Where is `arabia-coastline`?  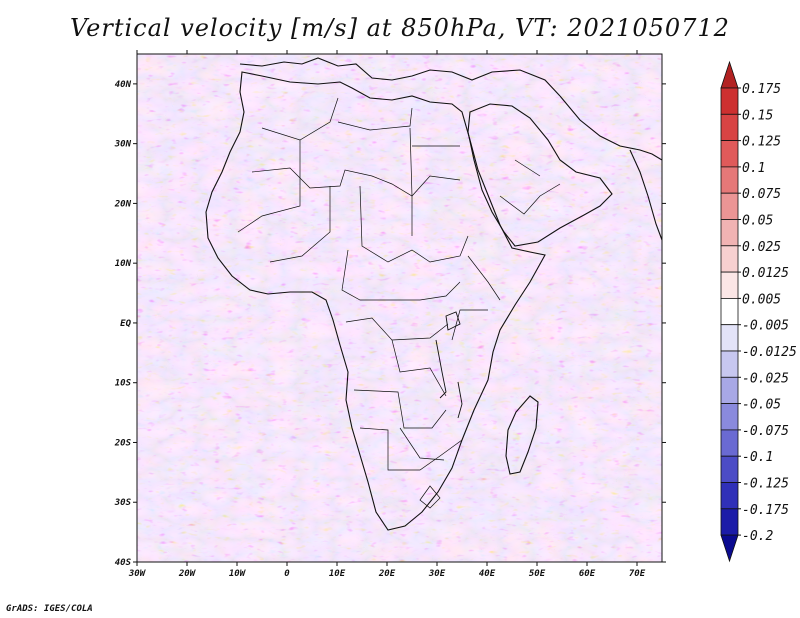
arabia-coastline is located at coordinates (540, 175).